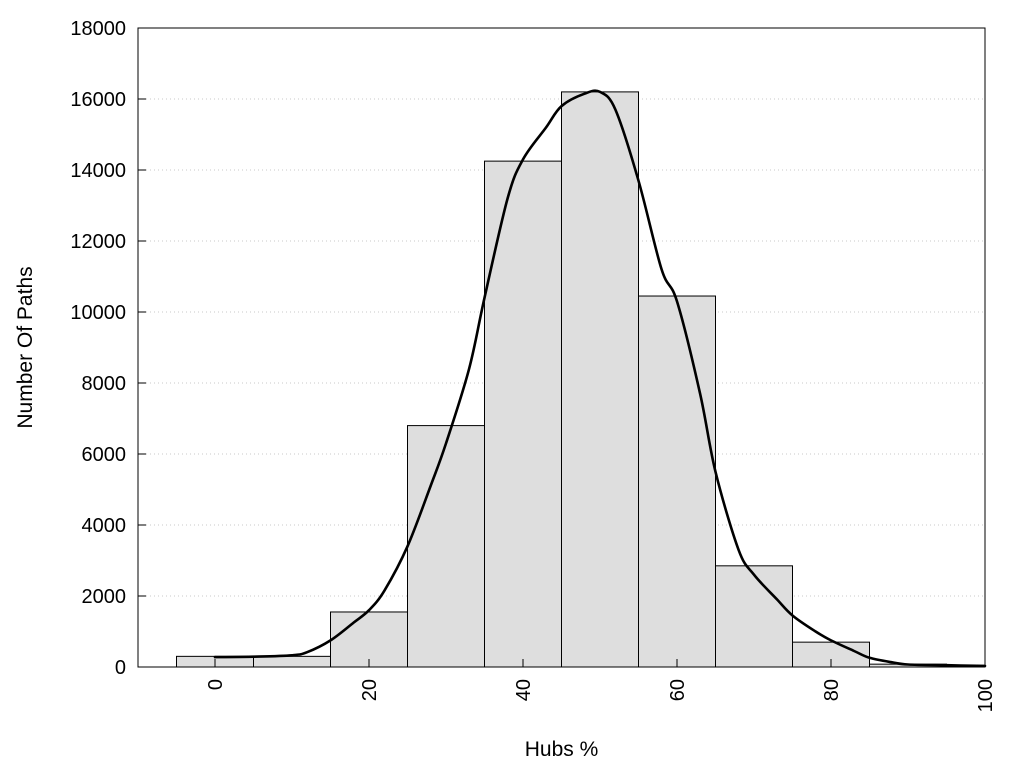 The height and width of the screenshot is (768, 1024). Describe the element at coordinates (98, 313) in the screenshot. I see `y-tick-label: 10000` at that location.